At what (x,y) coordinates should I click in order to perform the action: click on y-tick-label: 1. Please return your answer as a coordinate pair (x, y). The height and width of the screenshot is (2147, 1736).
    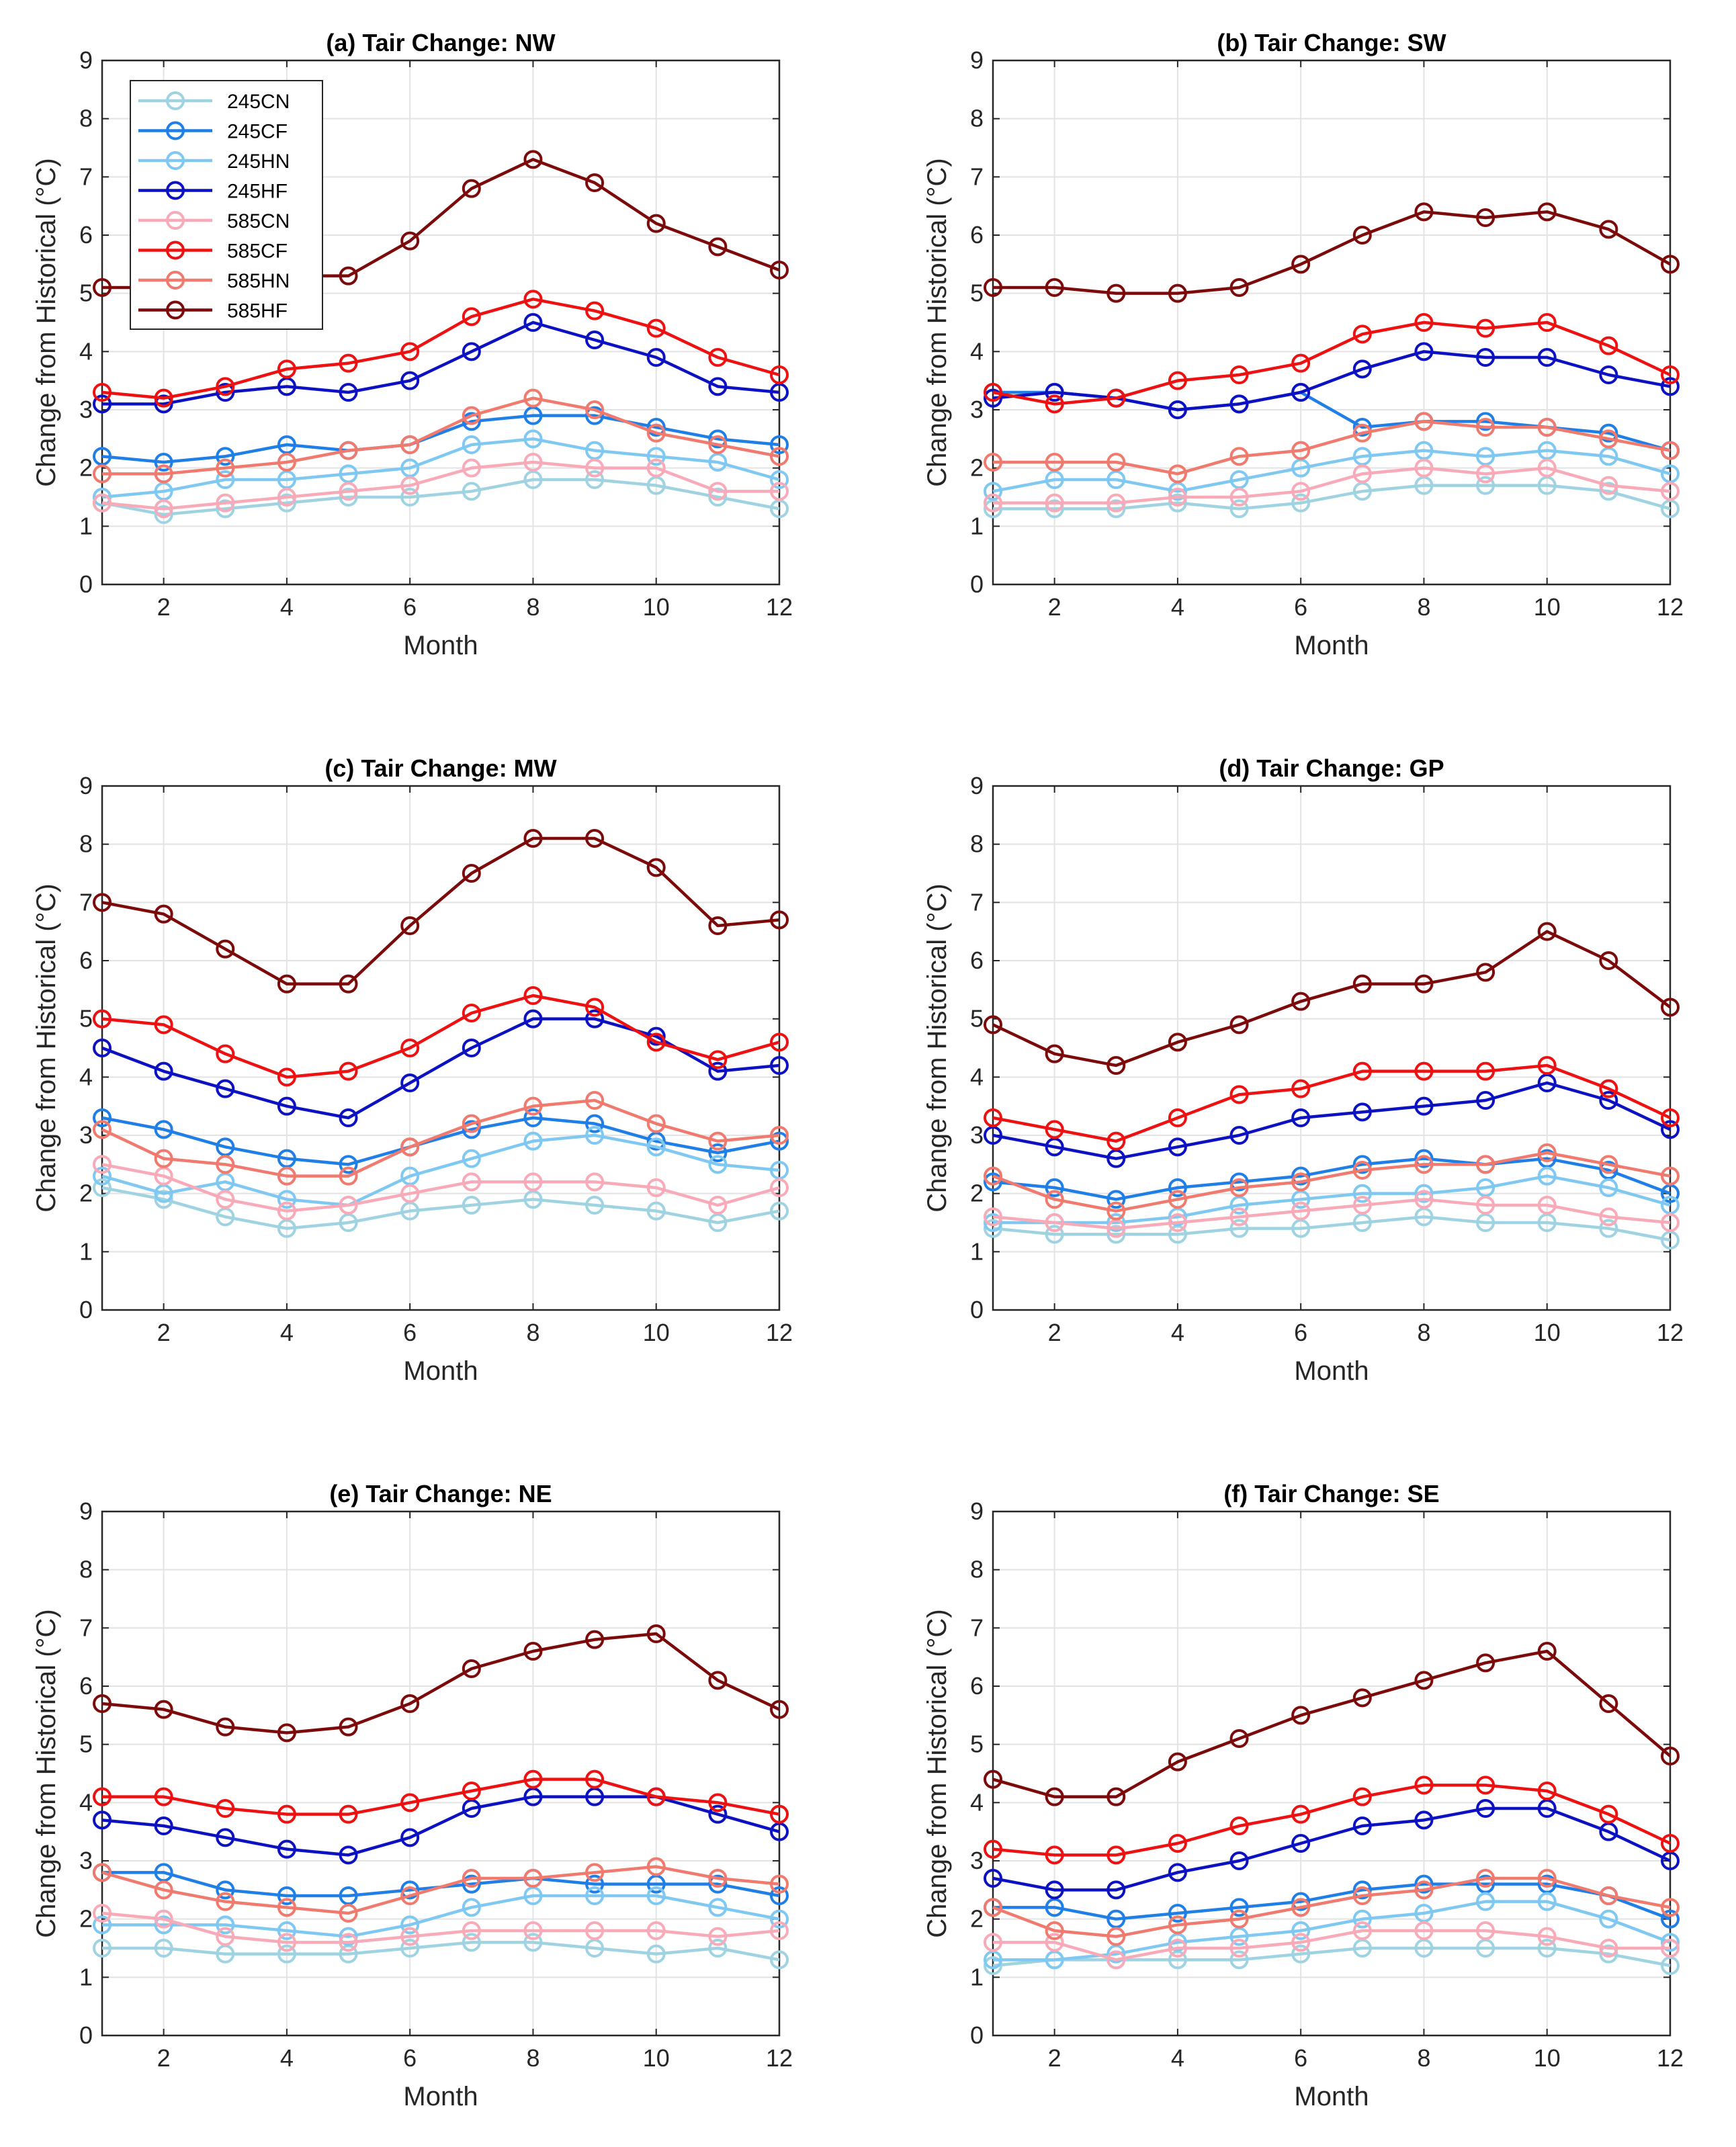
    Looking at the image, I should click on (977, 525).